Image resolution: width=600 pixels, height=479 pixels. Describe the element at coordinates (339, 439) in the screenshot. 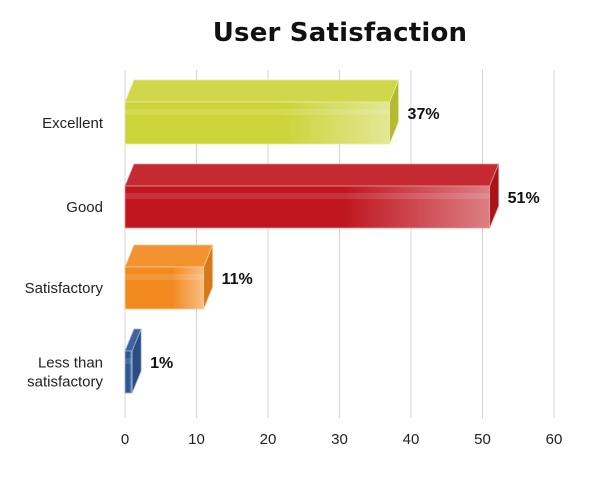

I see `x-tick-label: 30` at that location.